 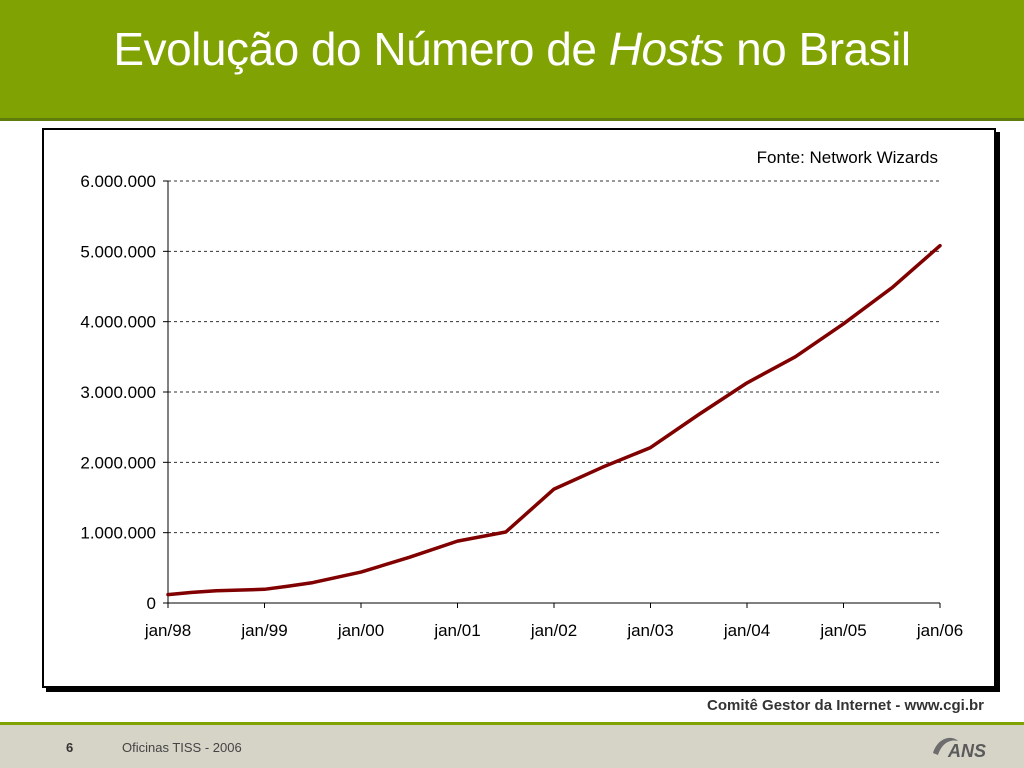 I want to click on slide-title-italic: Hosts, so click(x=666, y=49).